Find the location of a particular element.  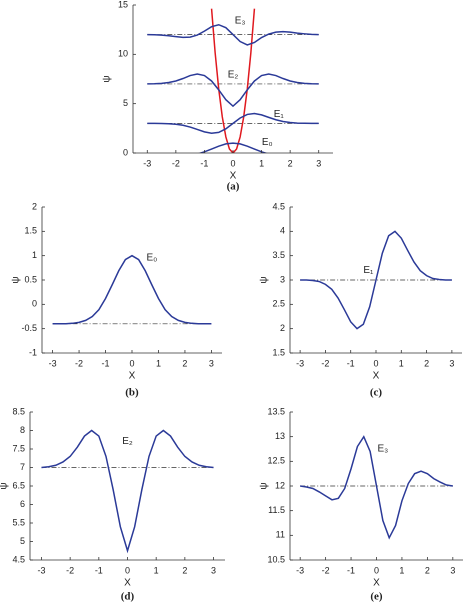

y-tick-label: 7 is located at coordinates (22, 467).